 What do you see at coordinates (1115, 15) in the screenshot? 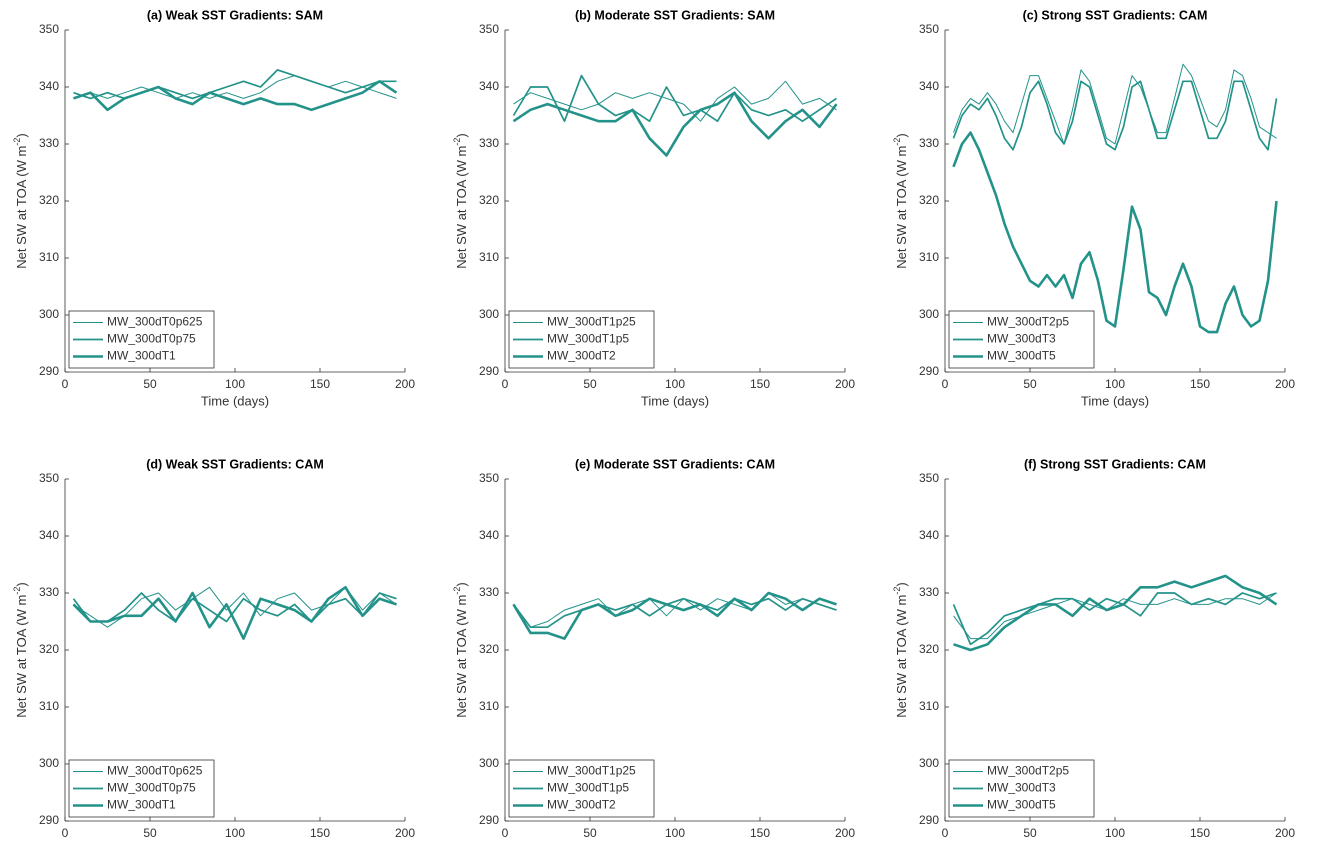
I see `chart-title: (c) Strong SST Gradients: CAM` at bounding box center [1115, 15].